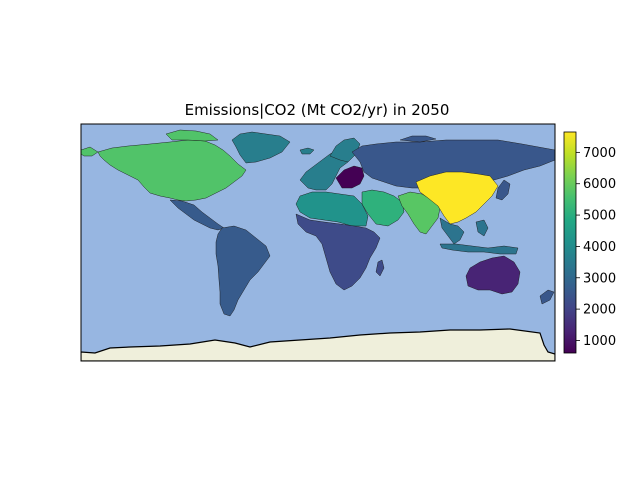 The width and height of the screenshot is (640, 480). I want to click on region-china, so click(457, 198).